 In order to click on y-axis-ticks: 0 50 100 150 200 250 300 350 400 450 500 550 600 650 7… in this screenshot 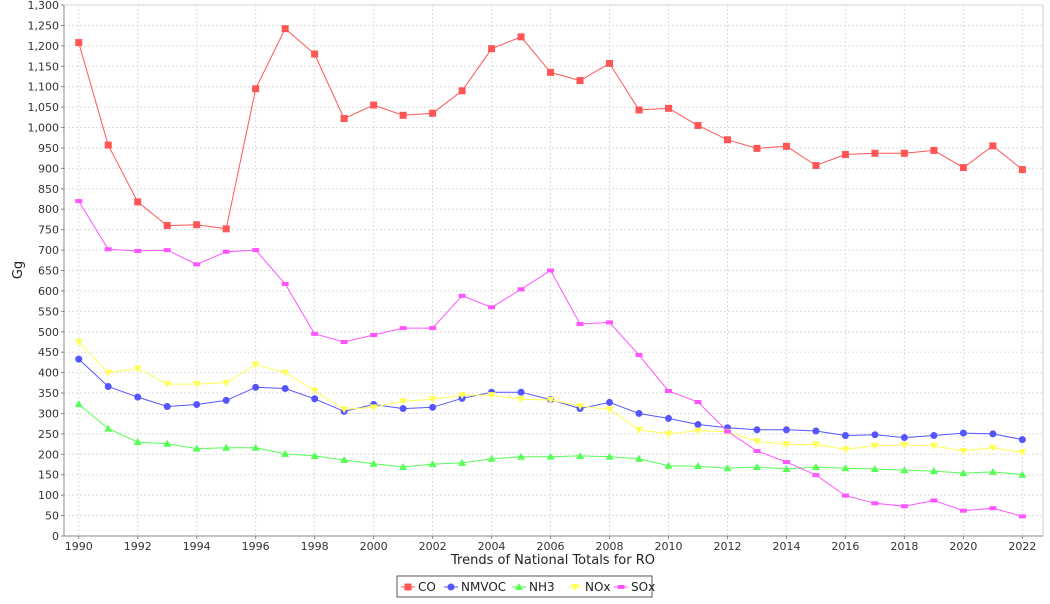, I will do `click(46, 271)`.